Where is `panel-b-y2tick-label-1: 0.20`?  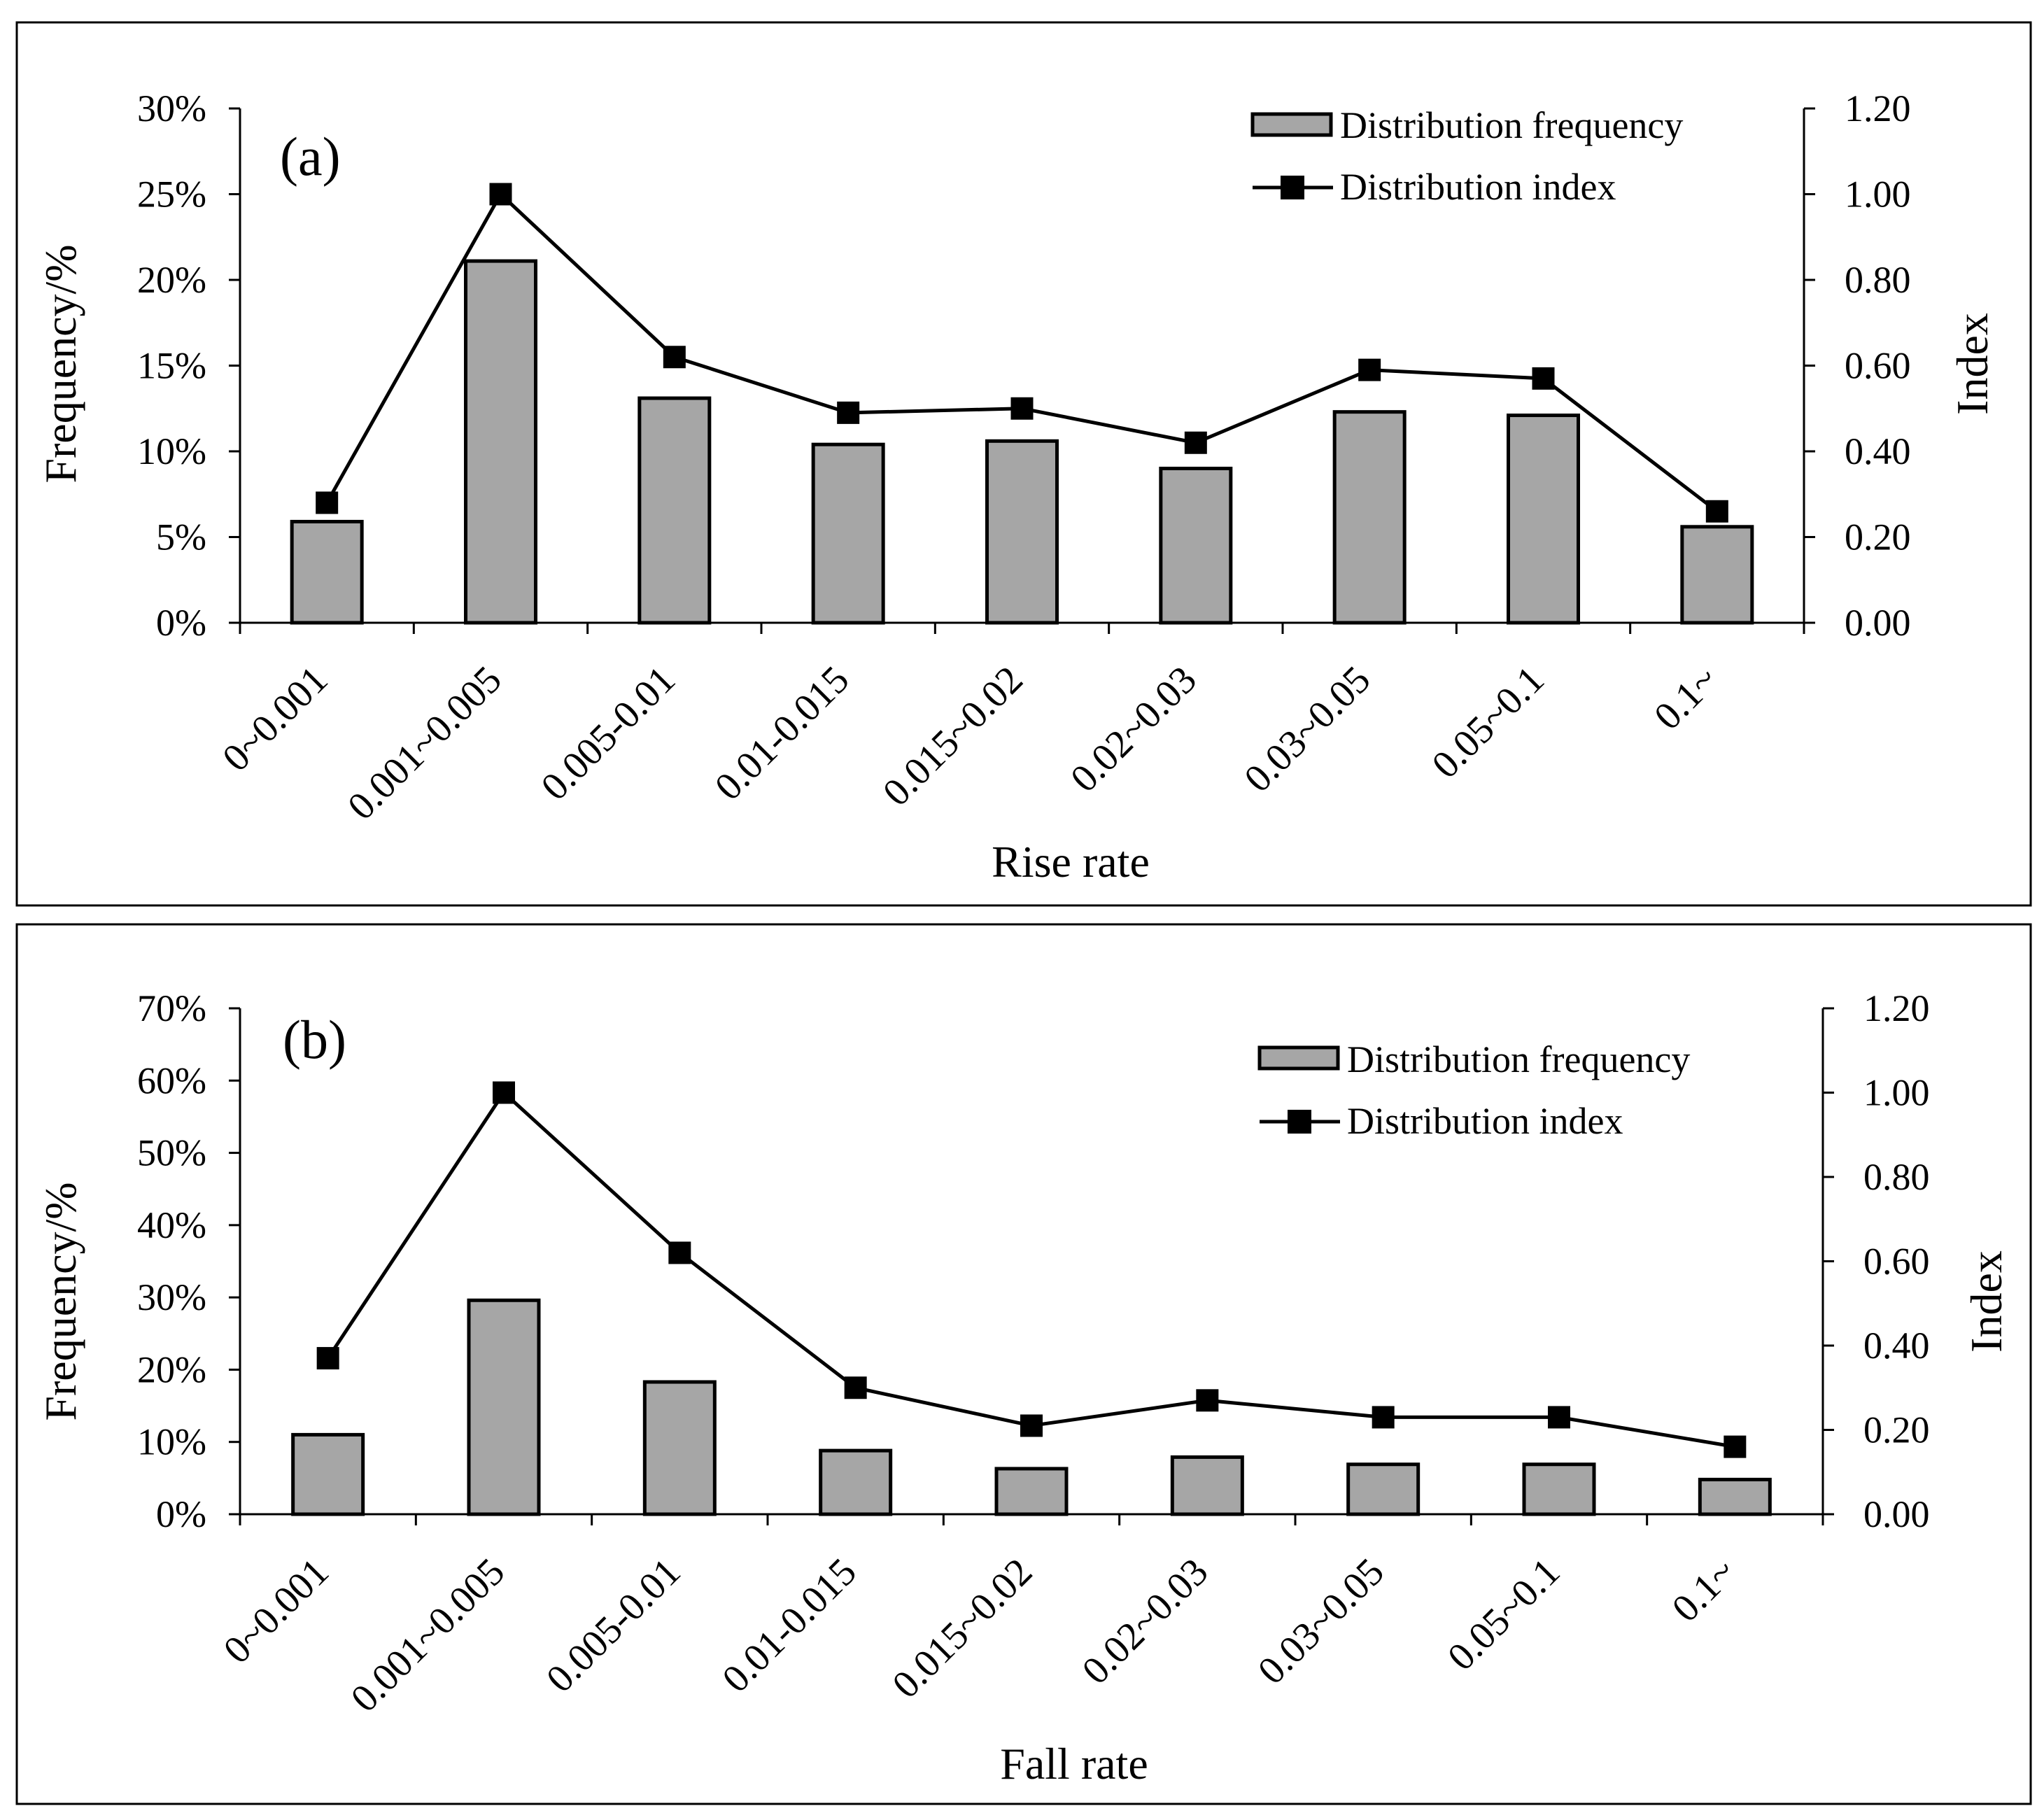
panel-b-y2tick-label-1: 0.20 is located at coordinates (1896, 1430).